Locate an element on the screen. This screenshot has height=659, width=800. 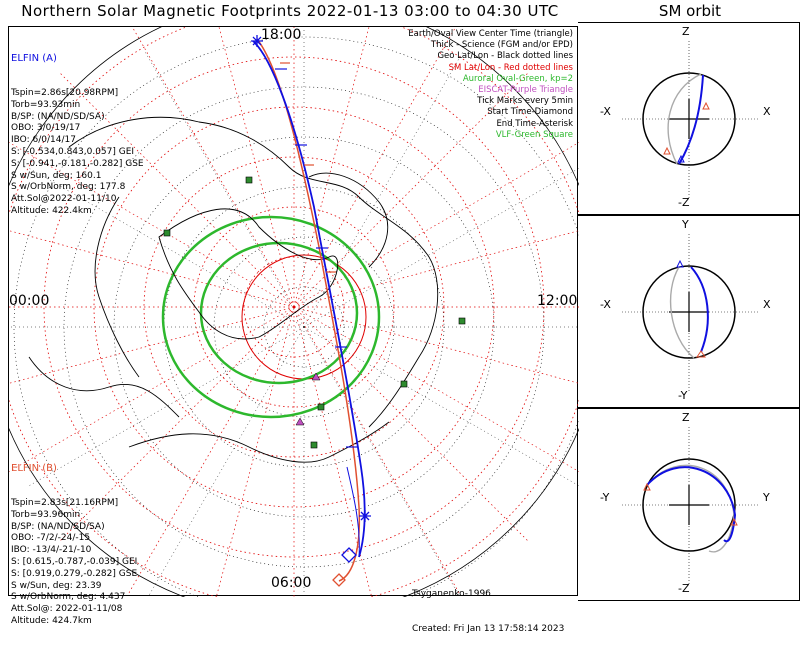
info-line: Att.Sol@: 2022-01-11/08 is located at coordinates (67, 609).